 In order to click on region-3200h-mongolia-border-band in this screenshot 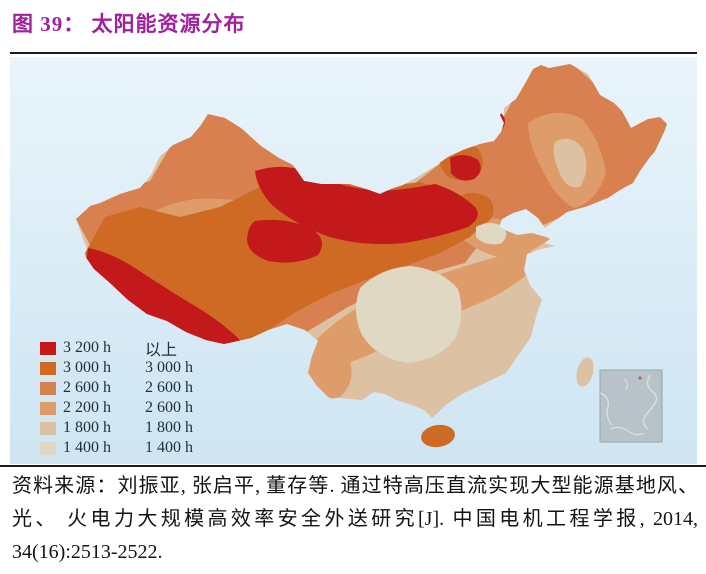, I will do `click(366, 205)`.